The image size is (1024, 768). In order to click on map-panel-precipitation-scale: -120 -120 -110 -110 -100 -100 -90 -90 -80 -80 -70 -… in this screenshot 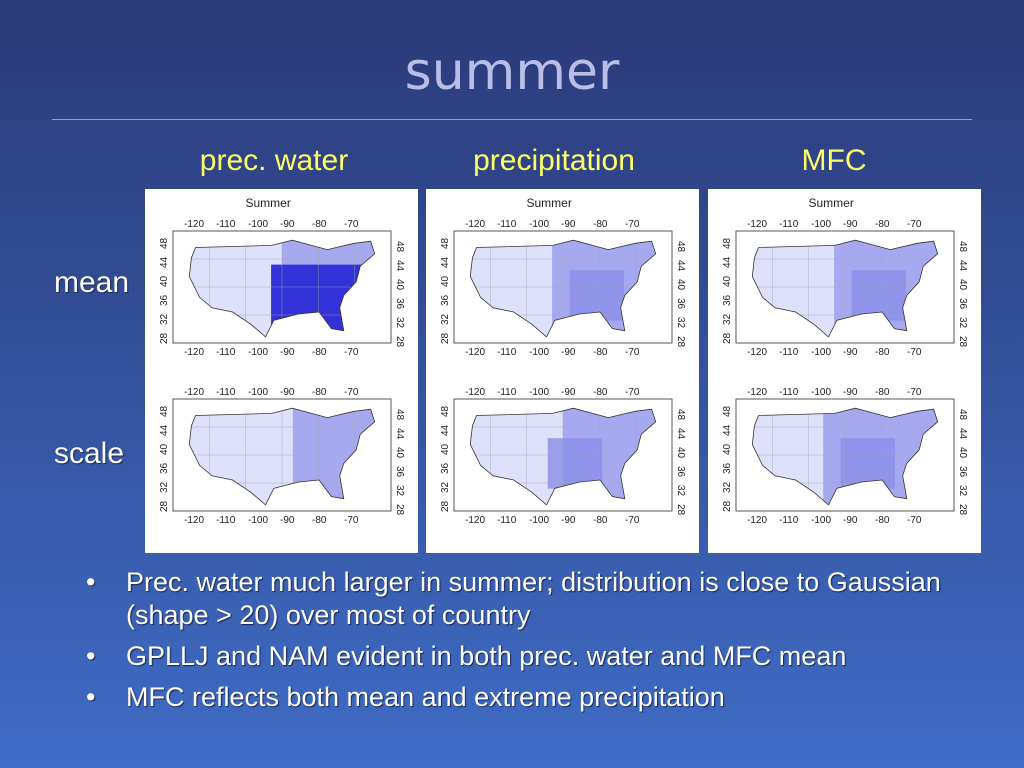, I will do `click(562, 457)`.